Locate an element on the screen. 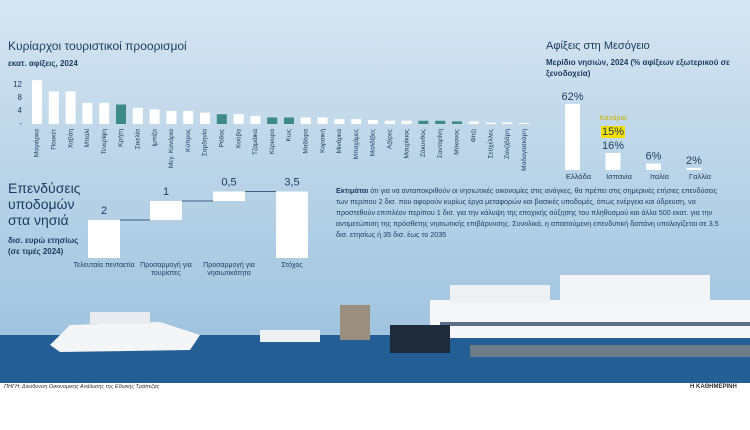 This screenshot has height=430, width=750. x-tick-label: Φίτζι is located at coordinates (474, 135).